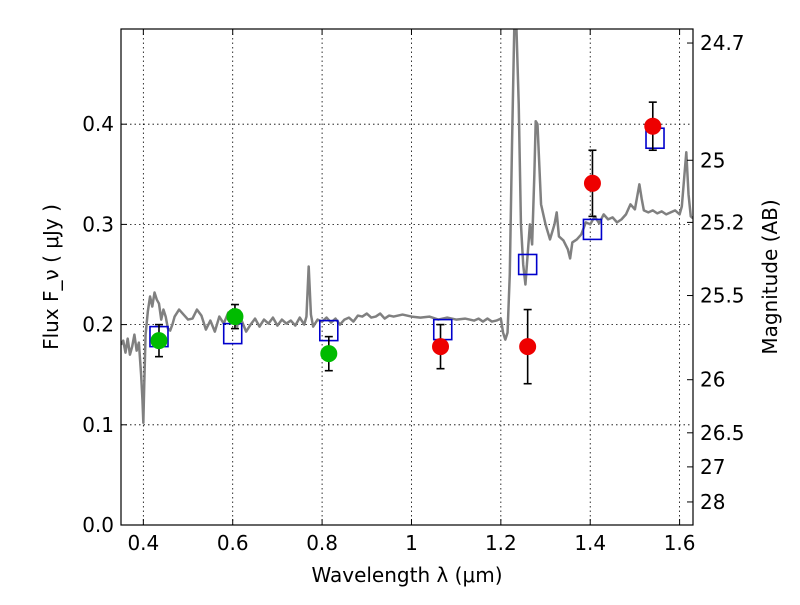  What do you see at coordinates (233, 543) in the screenshot?
I see `x-tick-label: 0.6` at bounding box center [233, 543].